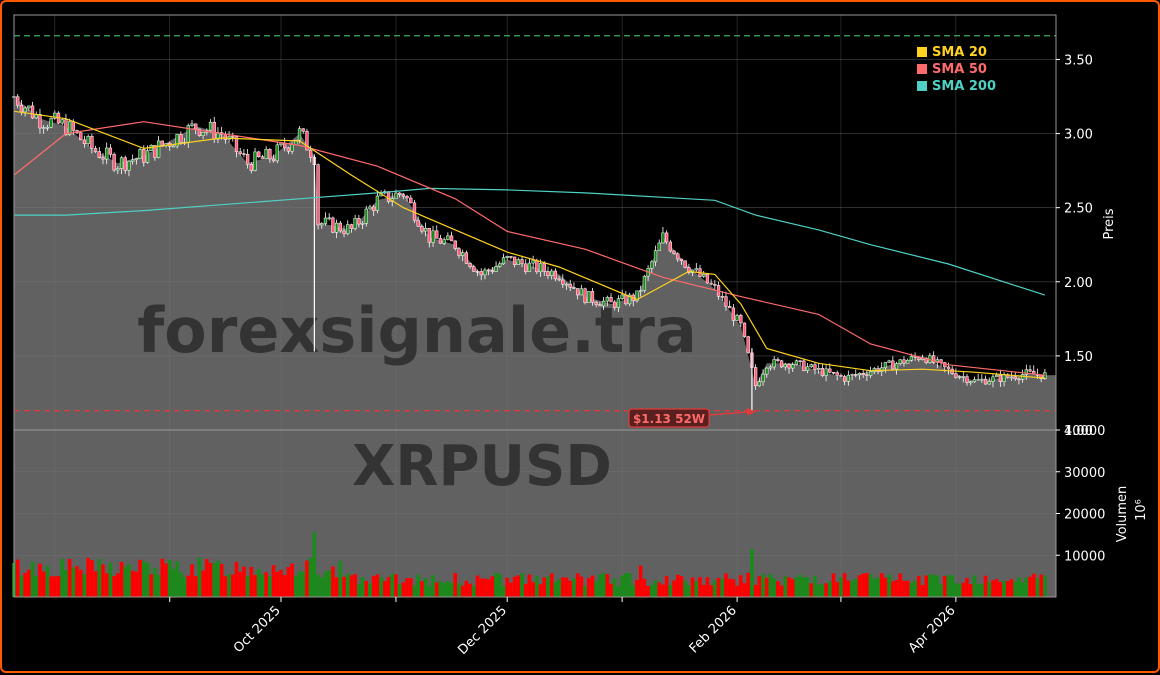 Image resolution: width=1160 pixels, height=675 pixels. What do you see at coordinates (1078, 60) in the screenshot?
I see `price-tick-label: 3.50` at bounding box center [1078, 60].